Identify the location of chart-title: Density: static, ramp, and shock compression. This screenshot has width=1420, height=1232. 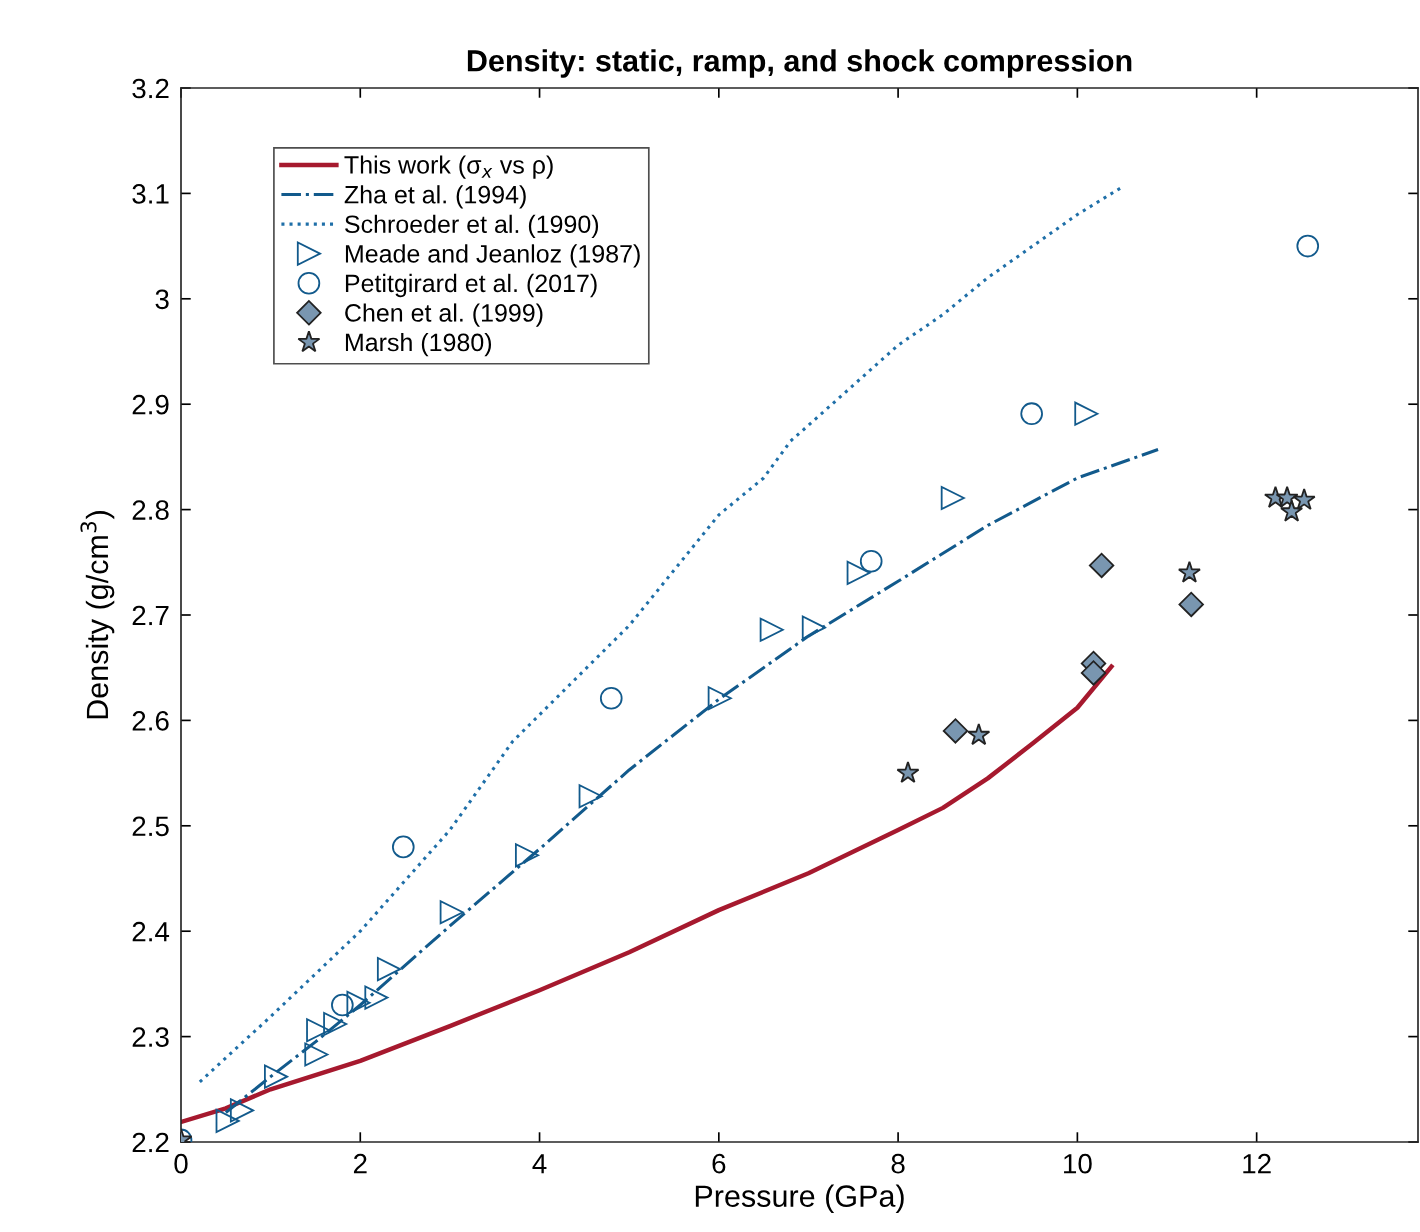
(799, 63).